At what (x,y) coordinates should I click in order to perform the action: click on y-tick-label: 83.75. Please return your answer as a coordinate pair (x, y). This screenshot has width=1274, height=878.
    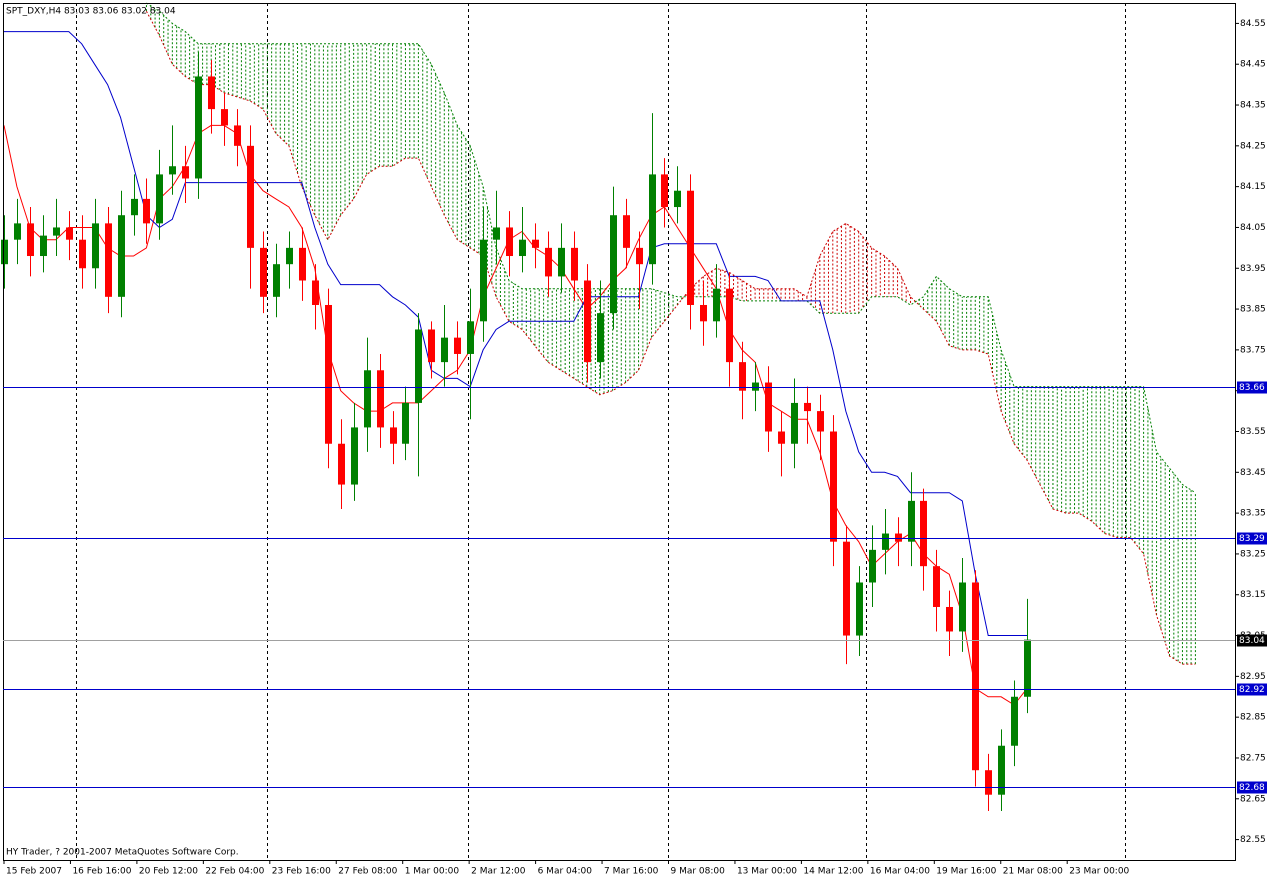
    Looking at the image, I should click on (1253, 350).